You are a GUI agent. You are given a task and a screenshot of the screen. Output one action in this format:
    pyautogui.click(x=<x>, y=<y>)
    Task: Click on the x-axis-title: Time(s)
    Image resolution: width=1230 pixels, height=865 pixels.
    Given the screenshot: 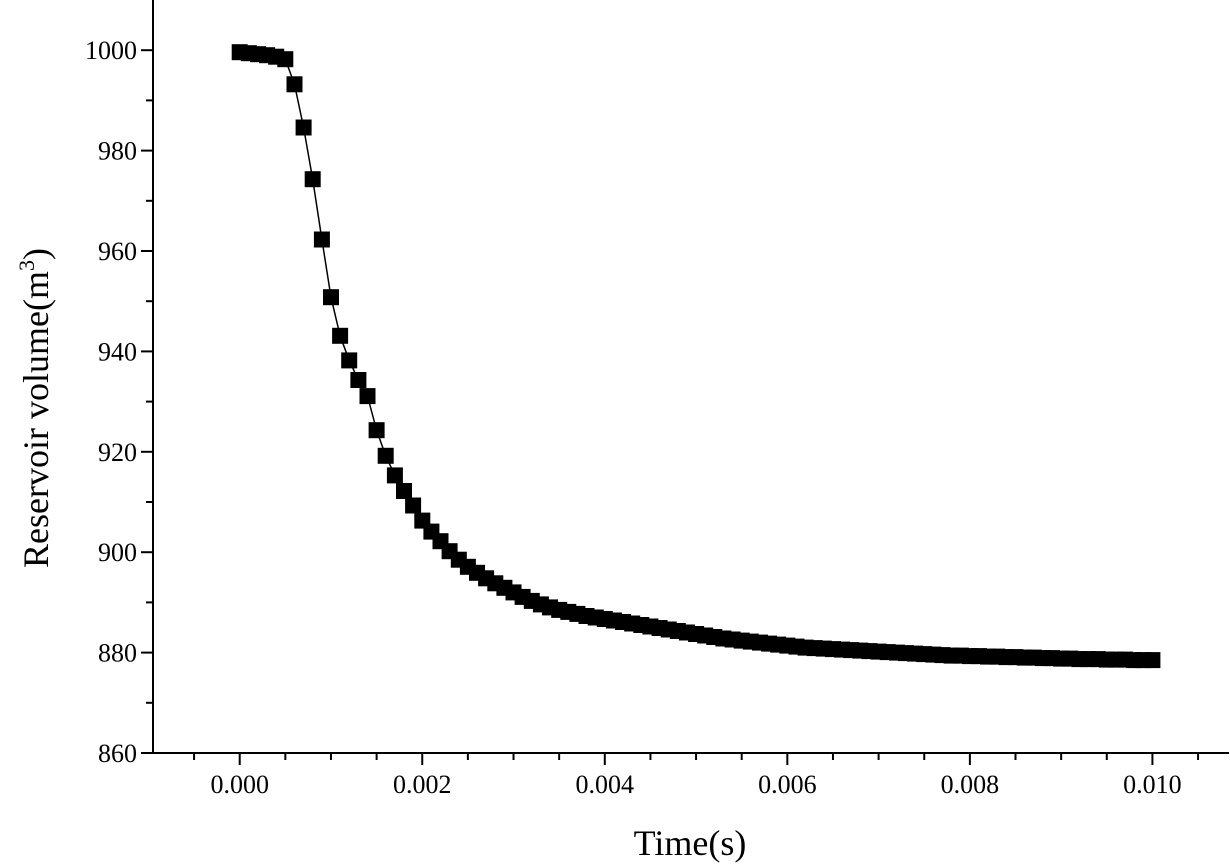 What is the action you would take?
    pyautogui.click(x=690, y=843)
    